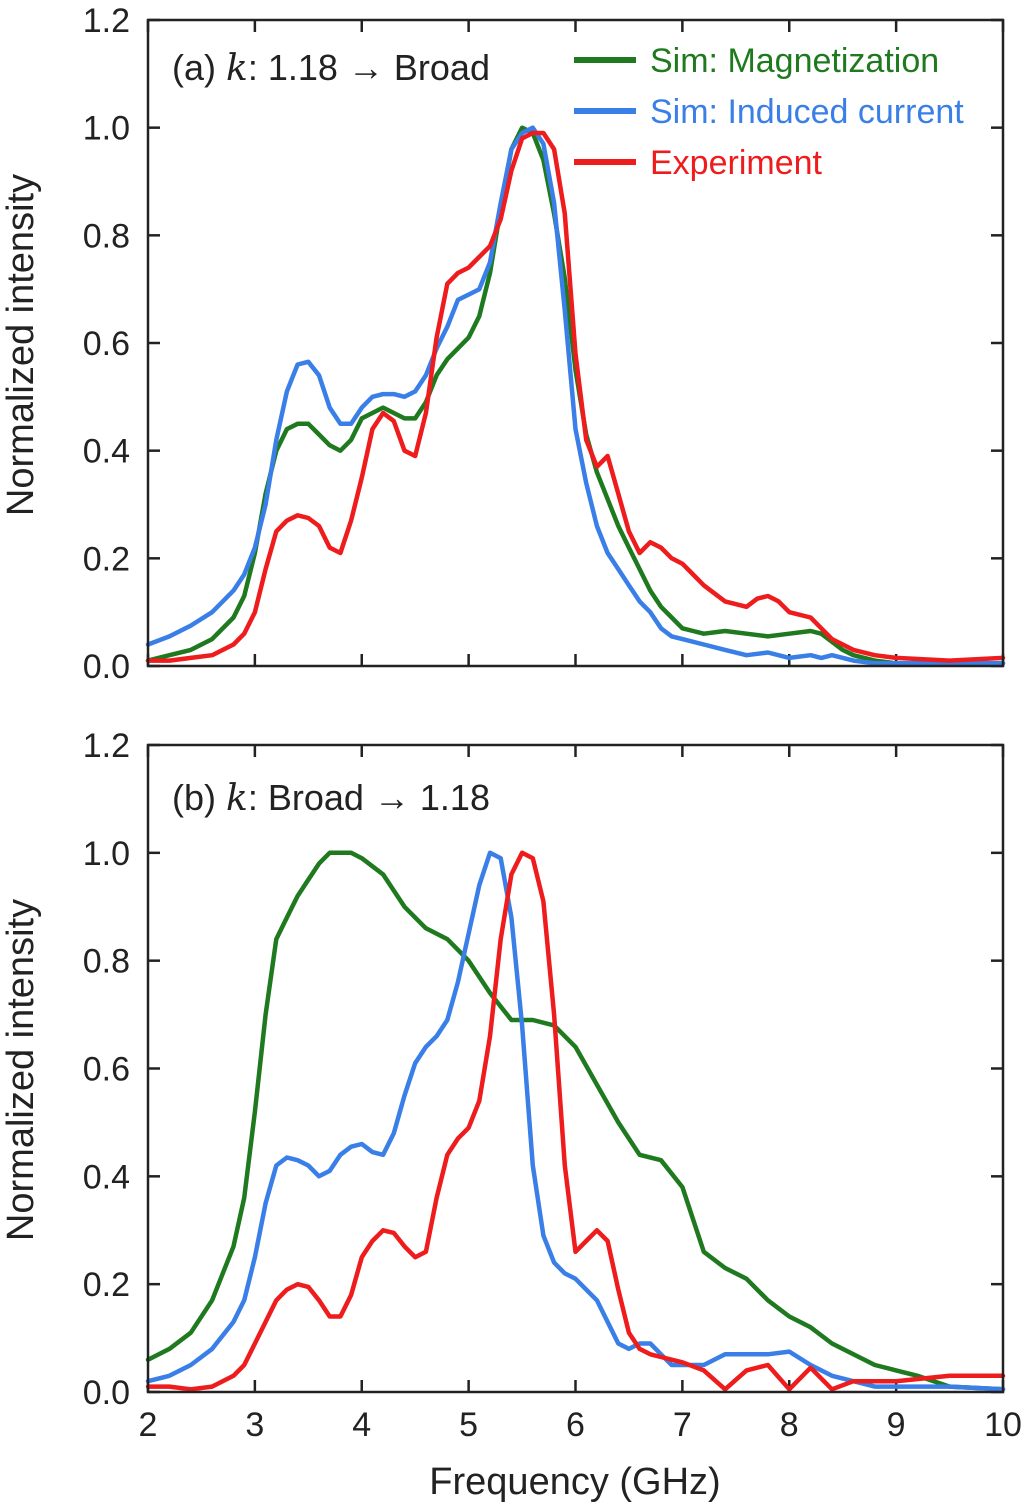 This screenshot has width=1025, height=1507. What do you see at coordinates (106, 1393) in the screenshot?
I see `panel-b-y-tick-label: 0.0` at bounding box center [106, 1393].